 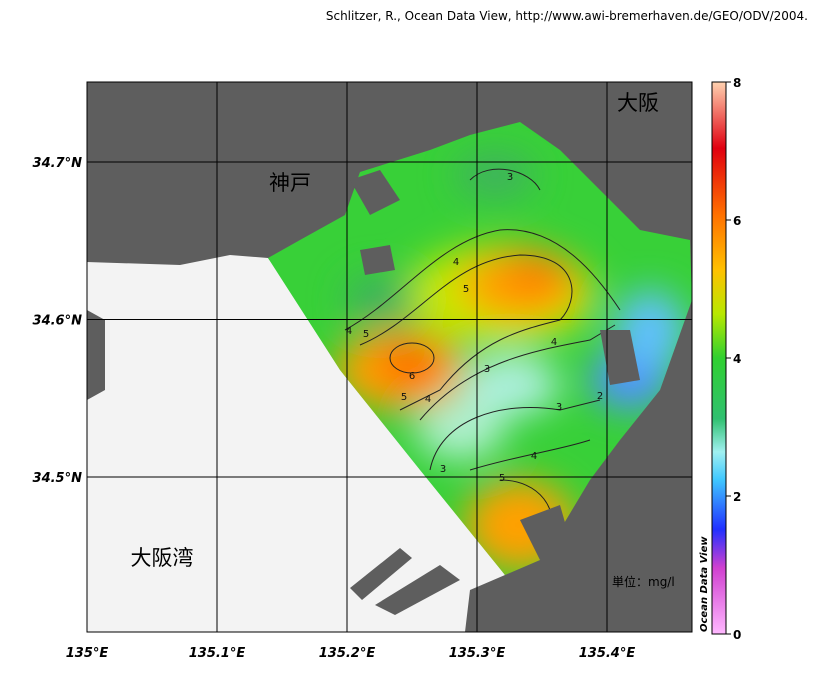 I want to click on colorbar-label: Ocean Data View, so click(x=704, y=584).